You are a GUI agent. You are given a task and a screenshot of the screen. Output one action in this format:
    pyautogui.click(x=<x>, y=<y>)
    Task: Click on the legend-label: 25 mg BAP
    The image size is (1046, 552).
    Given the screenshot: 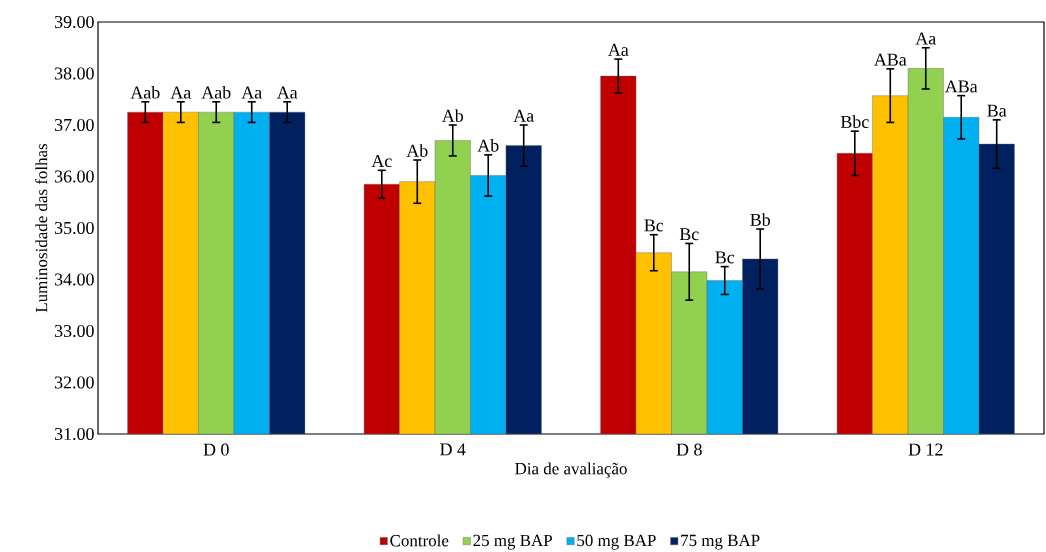 What is the action you would take?
    pyautogui.click(x=512, y=542)
    